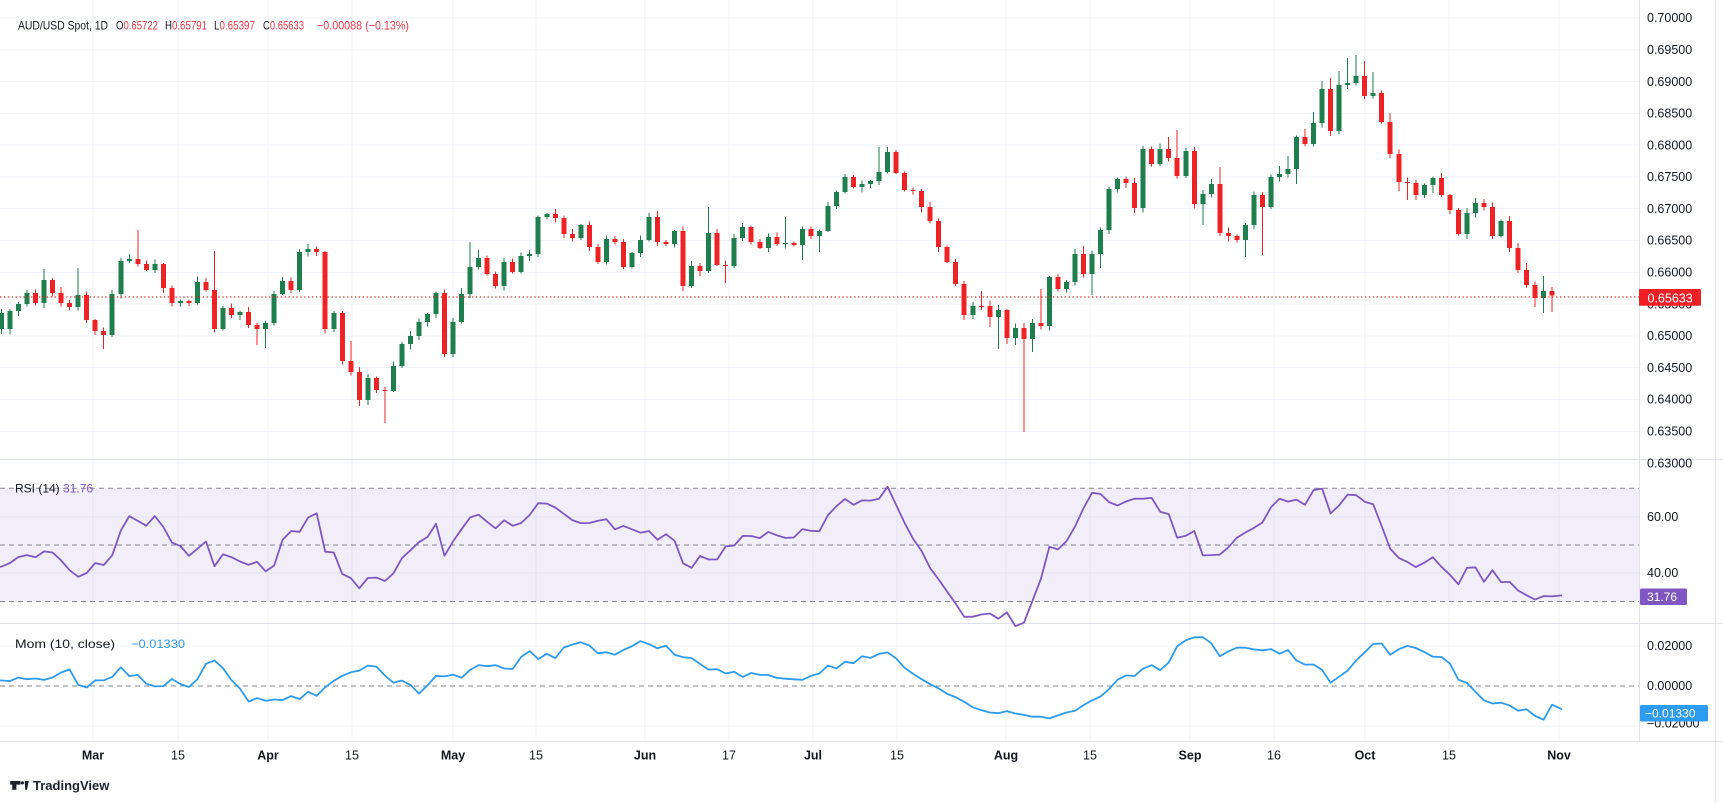 Image resolution: width=1723 pixels, height=803 pixels. Describe the element at coordinates (645, 756) in the screenshot. I see `svg-text: Jun` at that location.